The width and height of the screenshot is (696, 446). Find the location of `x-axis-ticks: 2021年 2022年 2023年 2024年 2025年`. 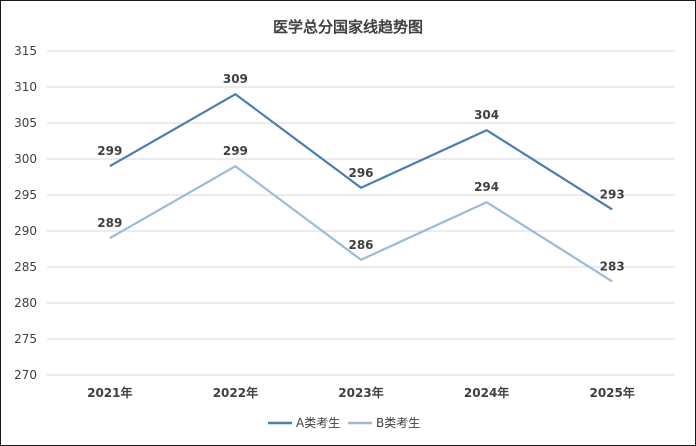

x-axis-ticks: 2021年 2022年 2023年 2024年 2025年 is located at coordinates (361, 392).